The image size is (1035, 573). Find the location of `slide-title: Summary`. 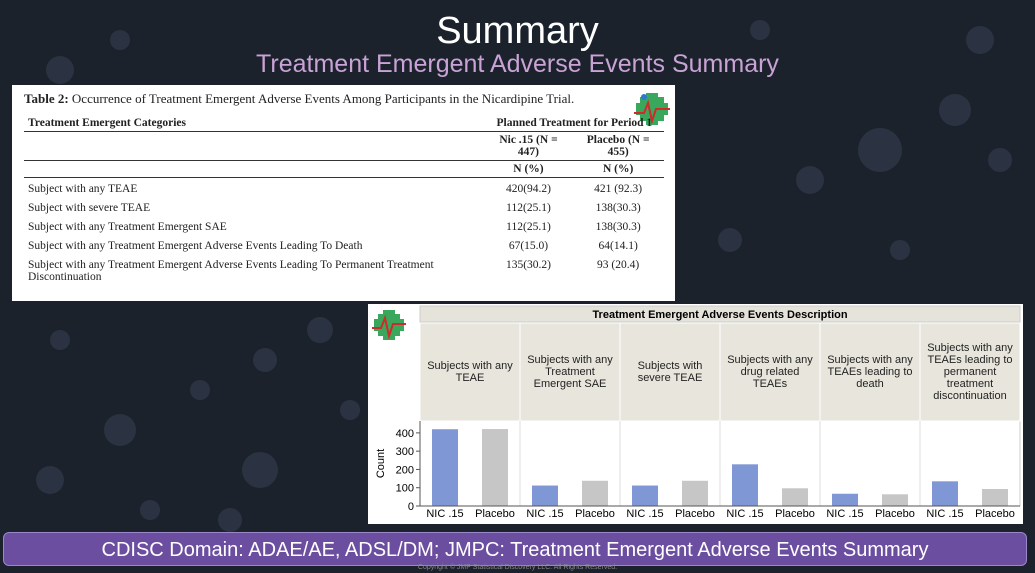

slide-title: Summary is located at coordinates (517, 31).